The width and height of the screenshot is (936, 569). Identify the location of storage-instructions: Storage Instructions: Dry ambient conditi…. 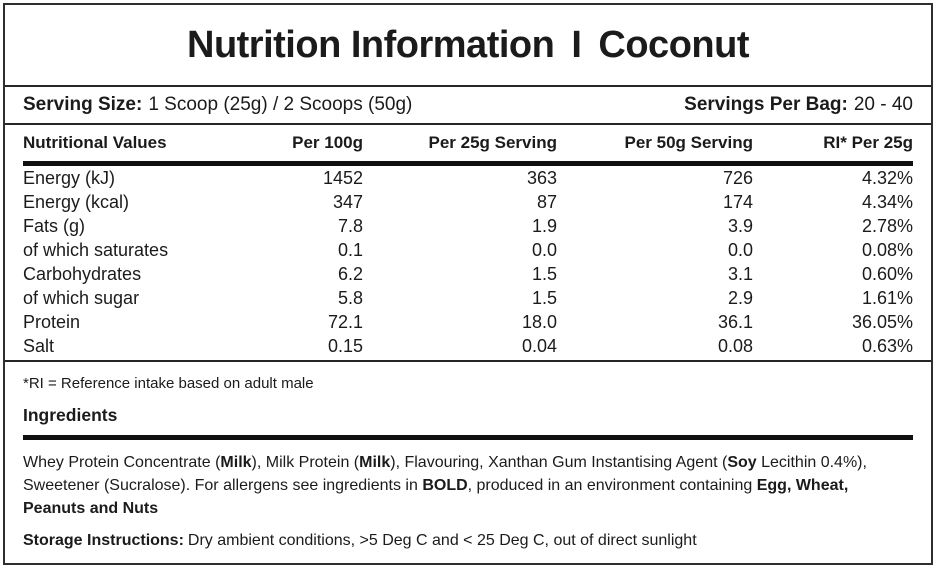
(468, 535).